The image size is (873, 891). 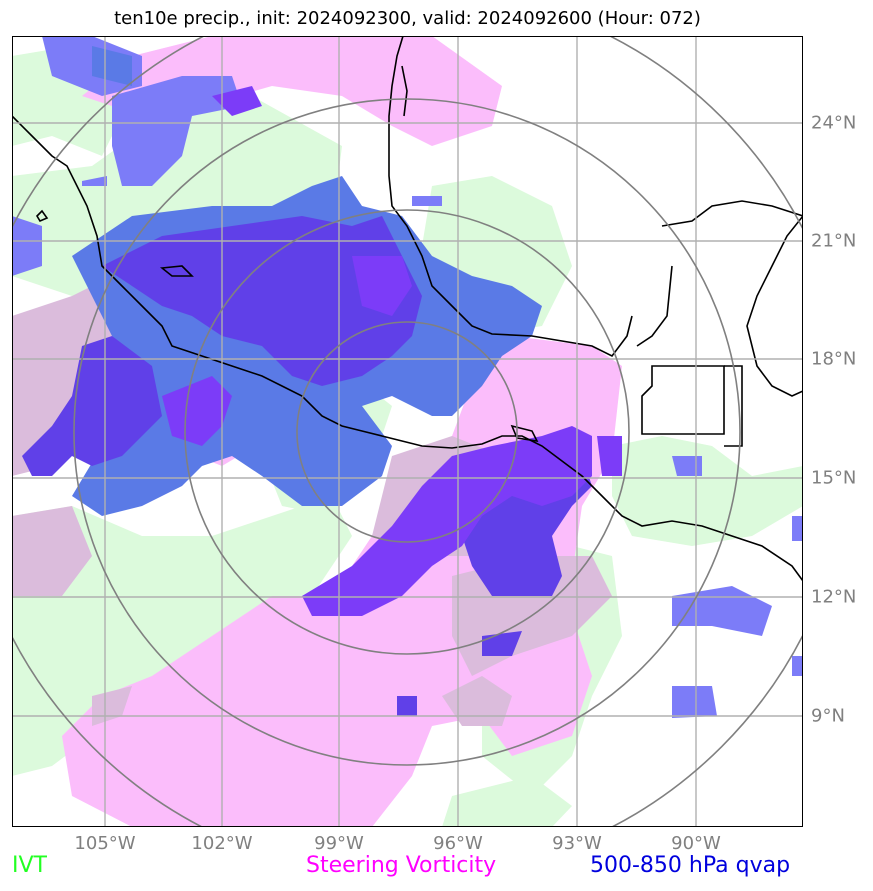 What do you see at coordinates (834, 359) in the screenshot?
I see `lat-label-18n: 18°N` at bounding box center [834, 359].